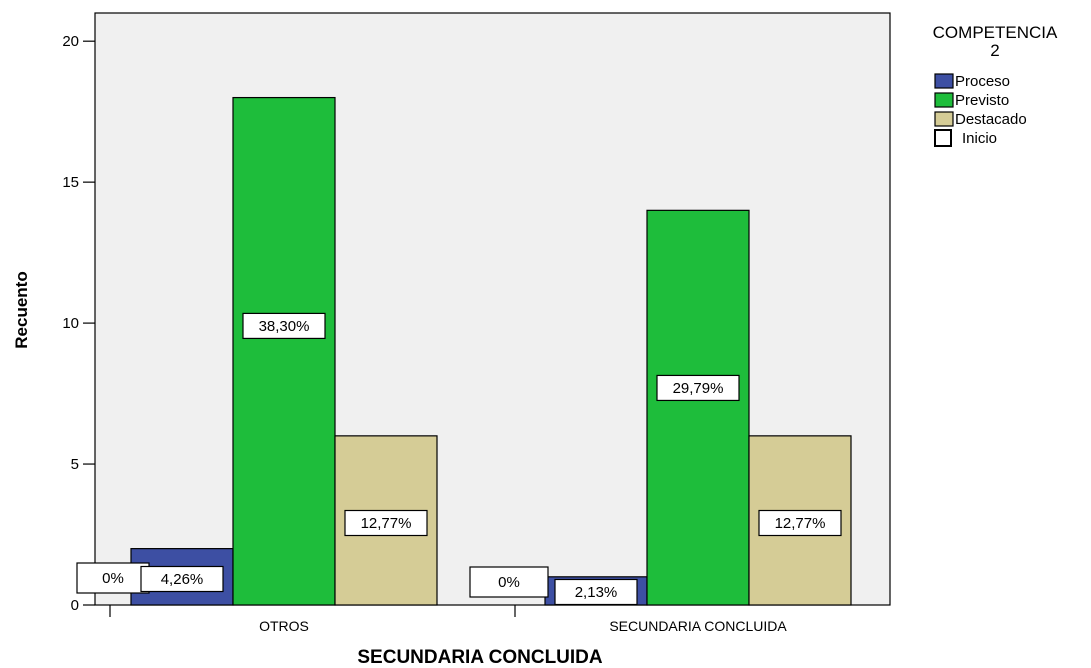  I want to click on x-tick-label: OTROS, so click(284, 626).